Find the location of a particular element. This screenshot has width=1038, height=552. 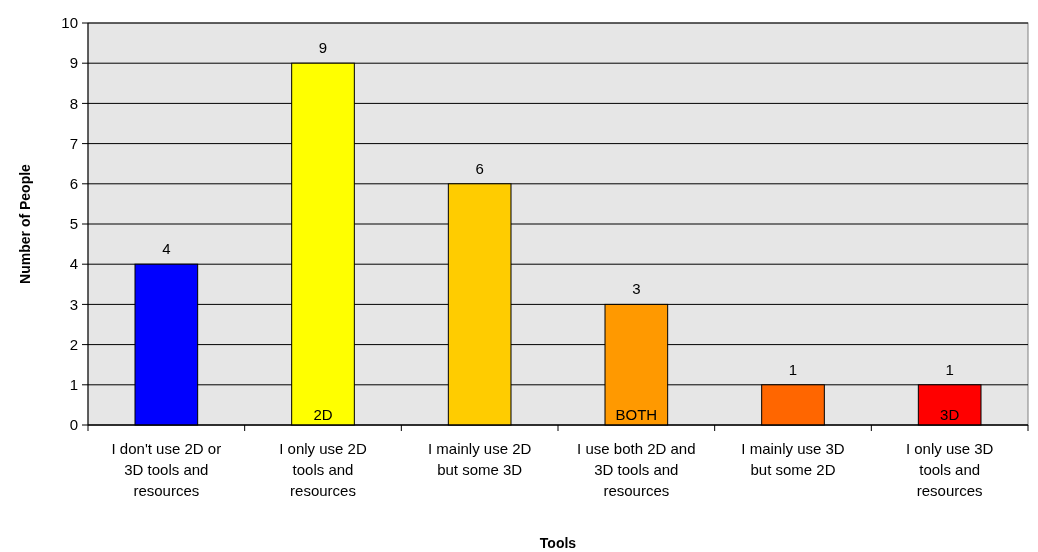

data-label: 9 is located at coordinates (323, 48).